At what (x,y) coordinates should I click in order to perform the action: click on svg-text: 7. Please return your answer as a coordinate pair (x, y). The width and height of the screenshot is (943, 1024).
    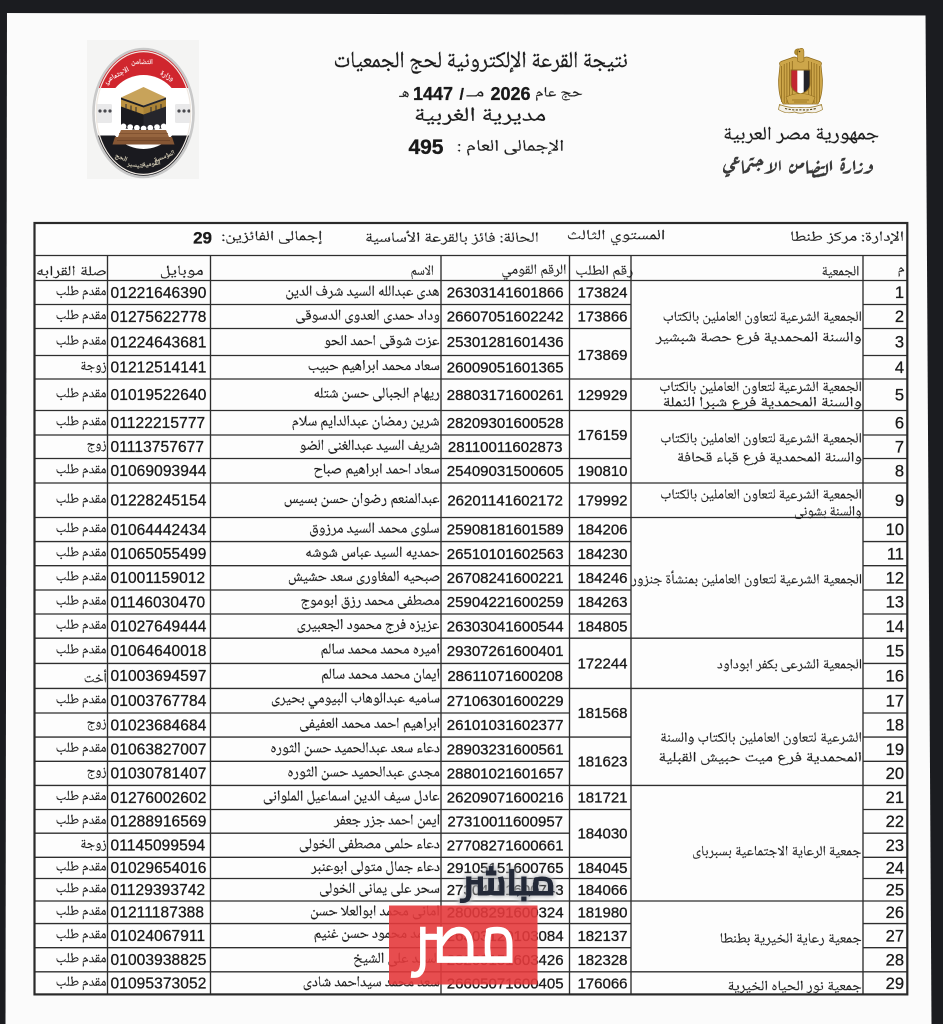
    Looking at the image, I should click on (899, 447).